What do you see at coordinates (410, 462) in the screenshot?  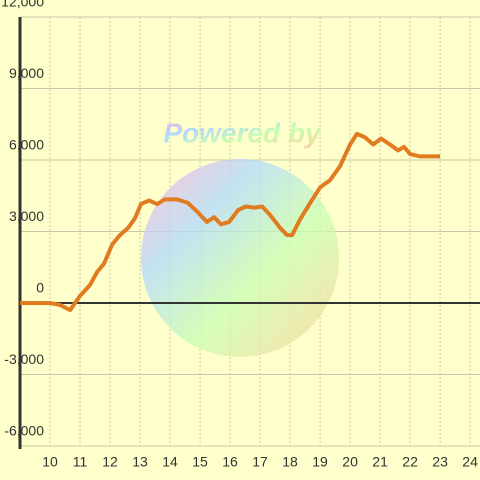 I see `x-tick-label: 22` at bounding box center [410, 462].